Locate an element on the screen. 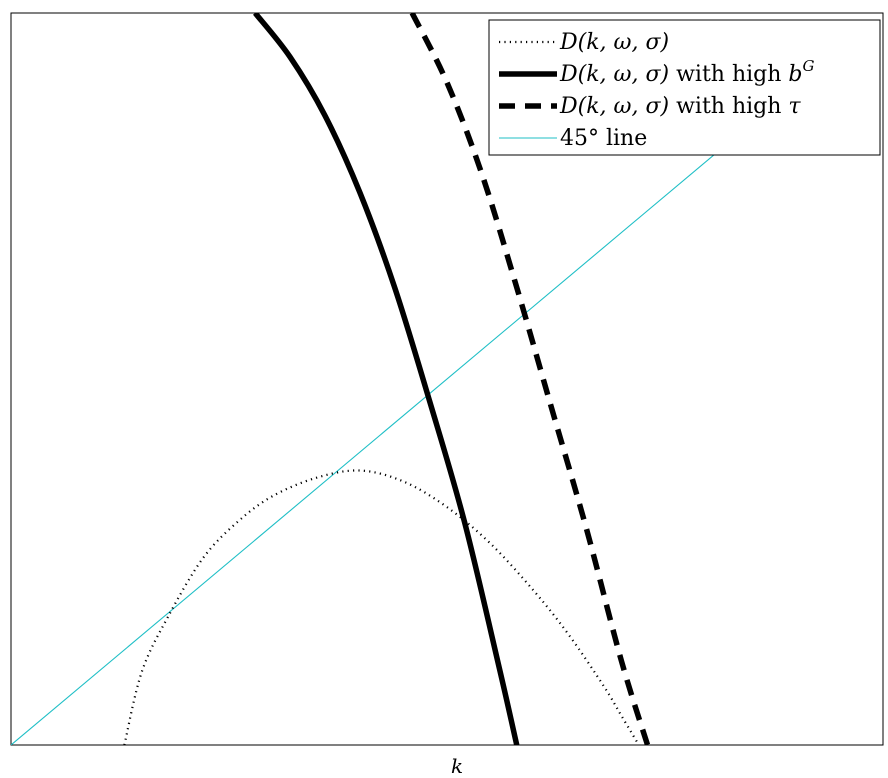 The height and width of the screenshot is (778, 888). legend-label-1: D(k, ω, σ) is located at coordinates (614, 42).